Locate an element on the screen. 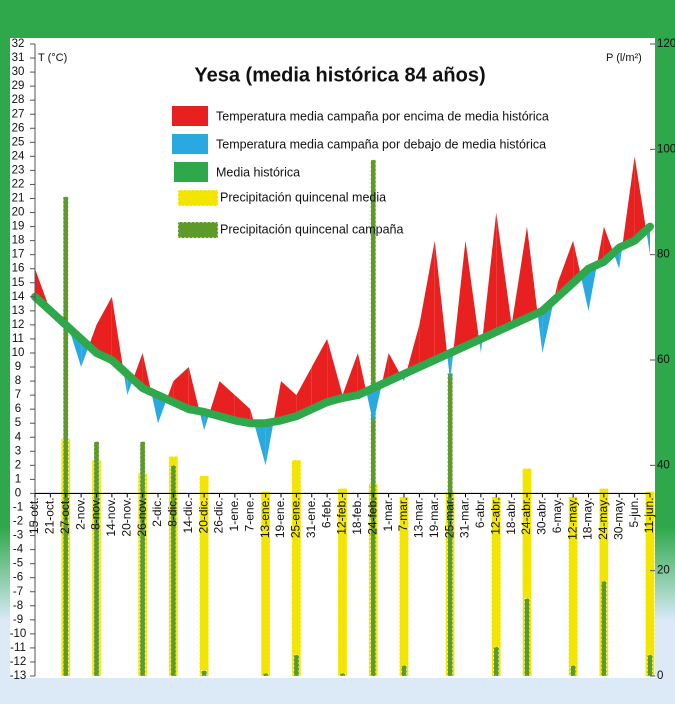 The image size is (675, 704). y-tick-label: -1 is located at coordinates (18, 507).